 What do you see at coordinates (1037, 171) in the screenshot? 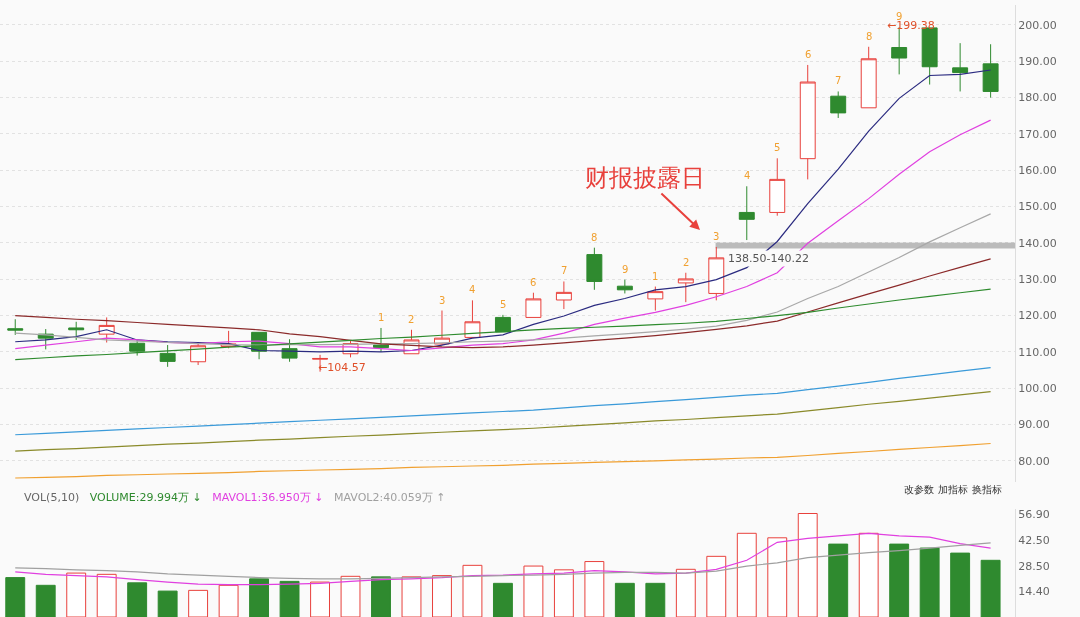
I see `y-tick-label: 160.00` at bounding box center [1037, 171].